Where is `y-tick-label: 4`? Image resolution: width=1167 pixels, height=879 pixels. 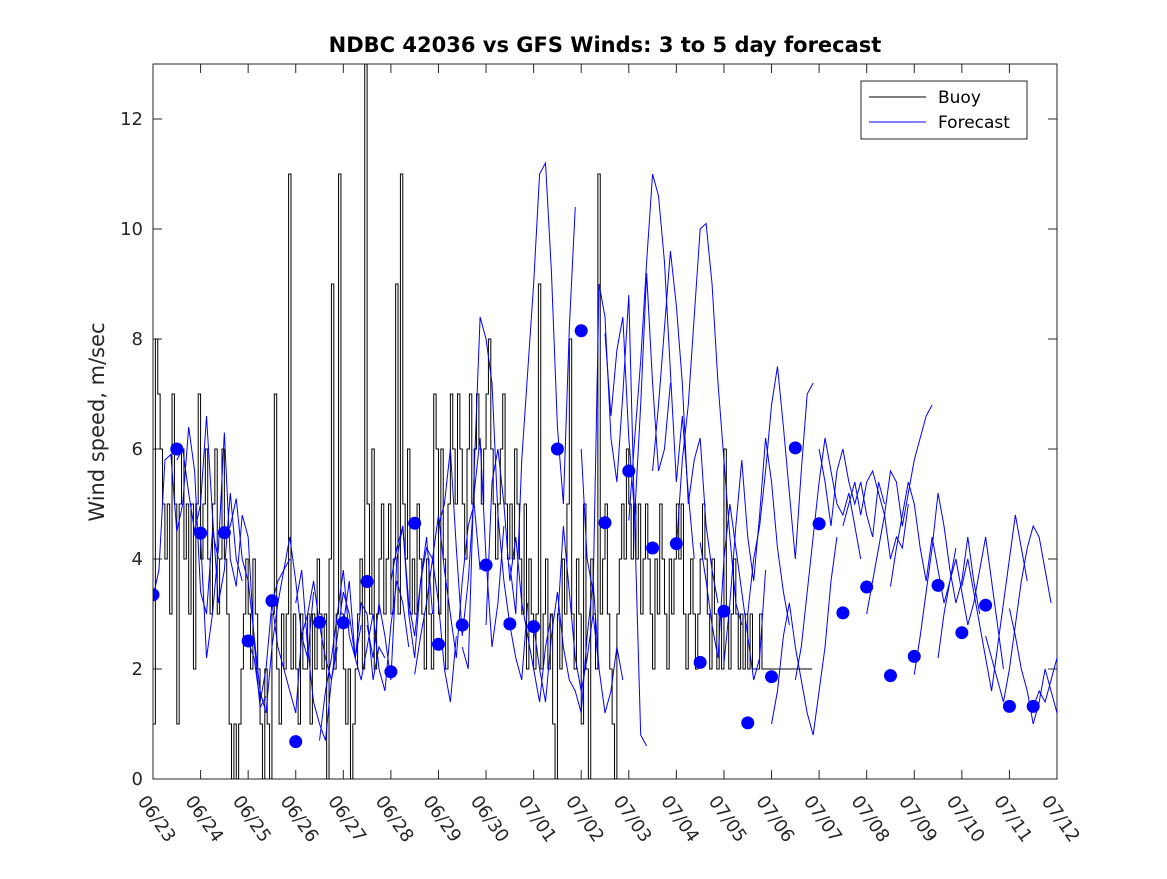 y-tick-label: 4 is located at coordinates (137, 559).